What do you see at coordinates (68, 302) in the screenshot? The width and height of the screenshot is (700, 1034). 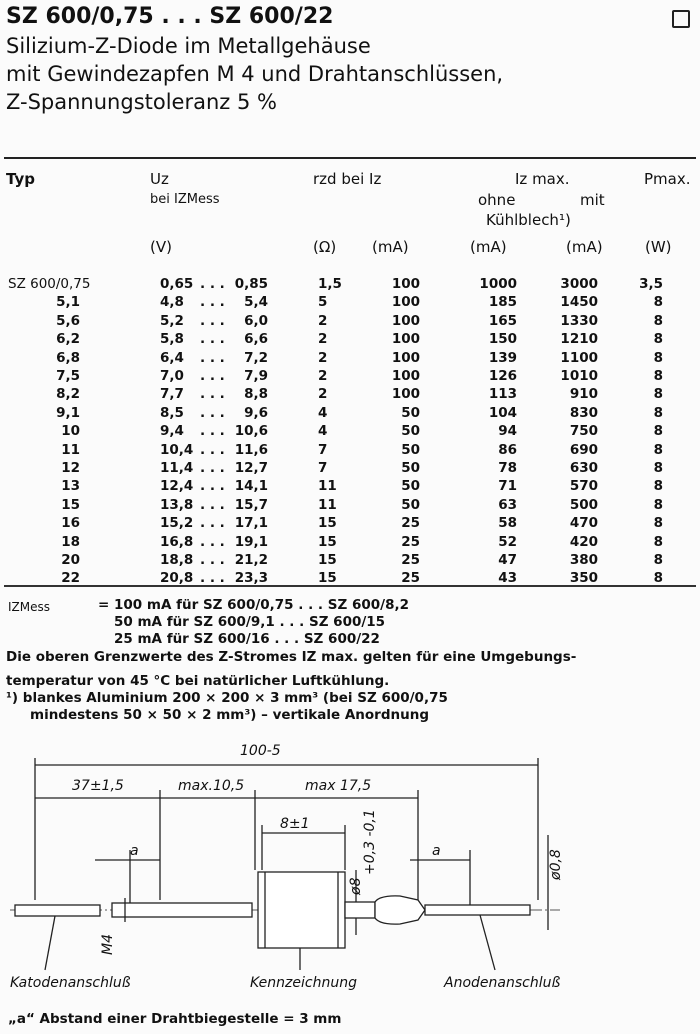 I see `typ-cell: 5,1` at bounding box center [68, 302].